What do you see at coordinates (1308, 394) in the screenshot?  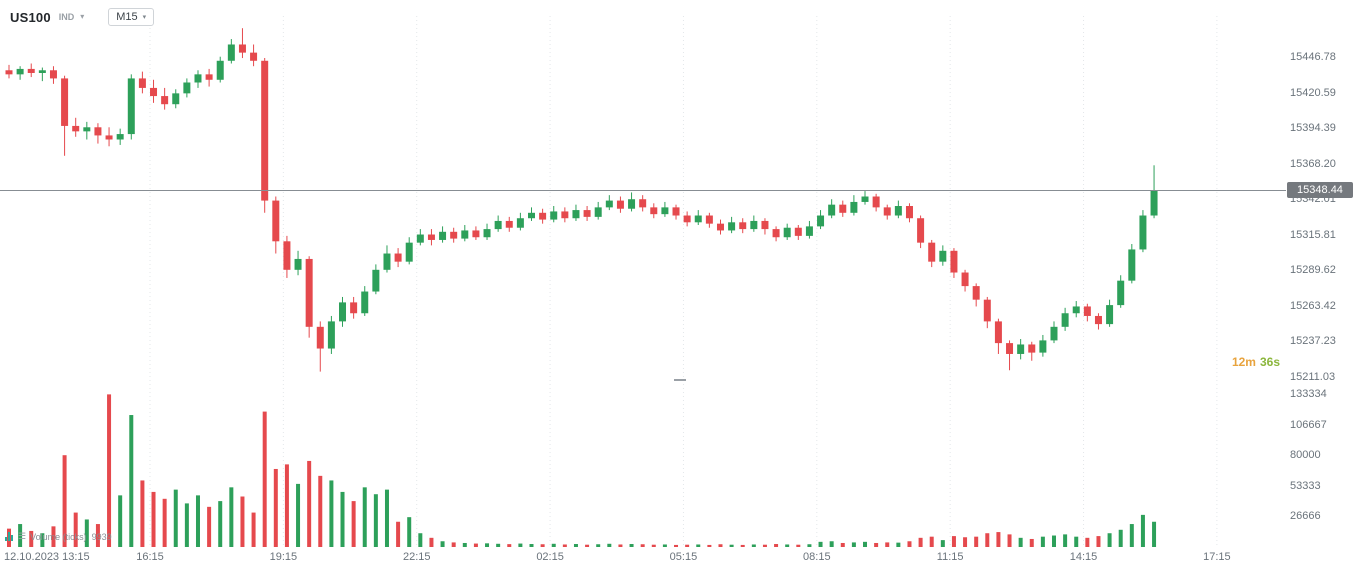 I see `volume-tick-label: 133334` at bounding box center [1308, 394].